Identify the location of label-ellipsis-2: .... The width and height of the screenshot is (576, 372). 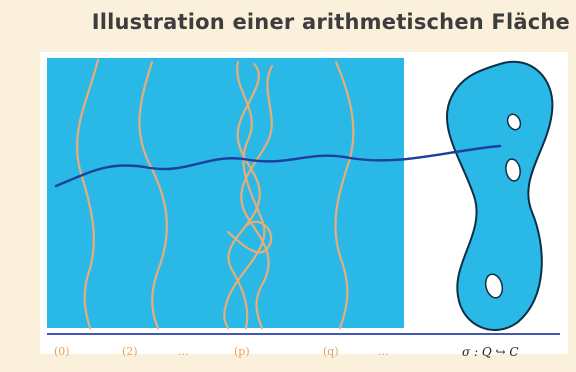
(383, 351).